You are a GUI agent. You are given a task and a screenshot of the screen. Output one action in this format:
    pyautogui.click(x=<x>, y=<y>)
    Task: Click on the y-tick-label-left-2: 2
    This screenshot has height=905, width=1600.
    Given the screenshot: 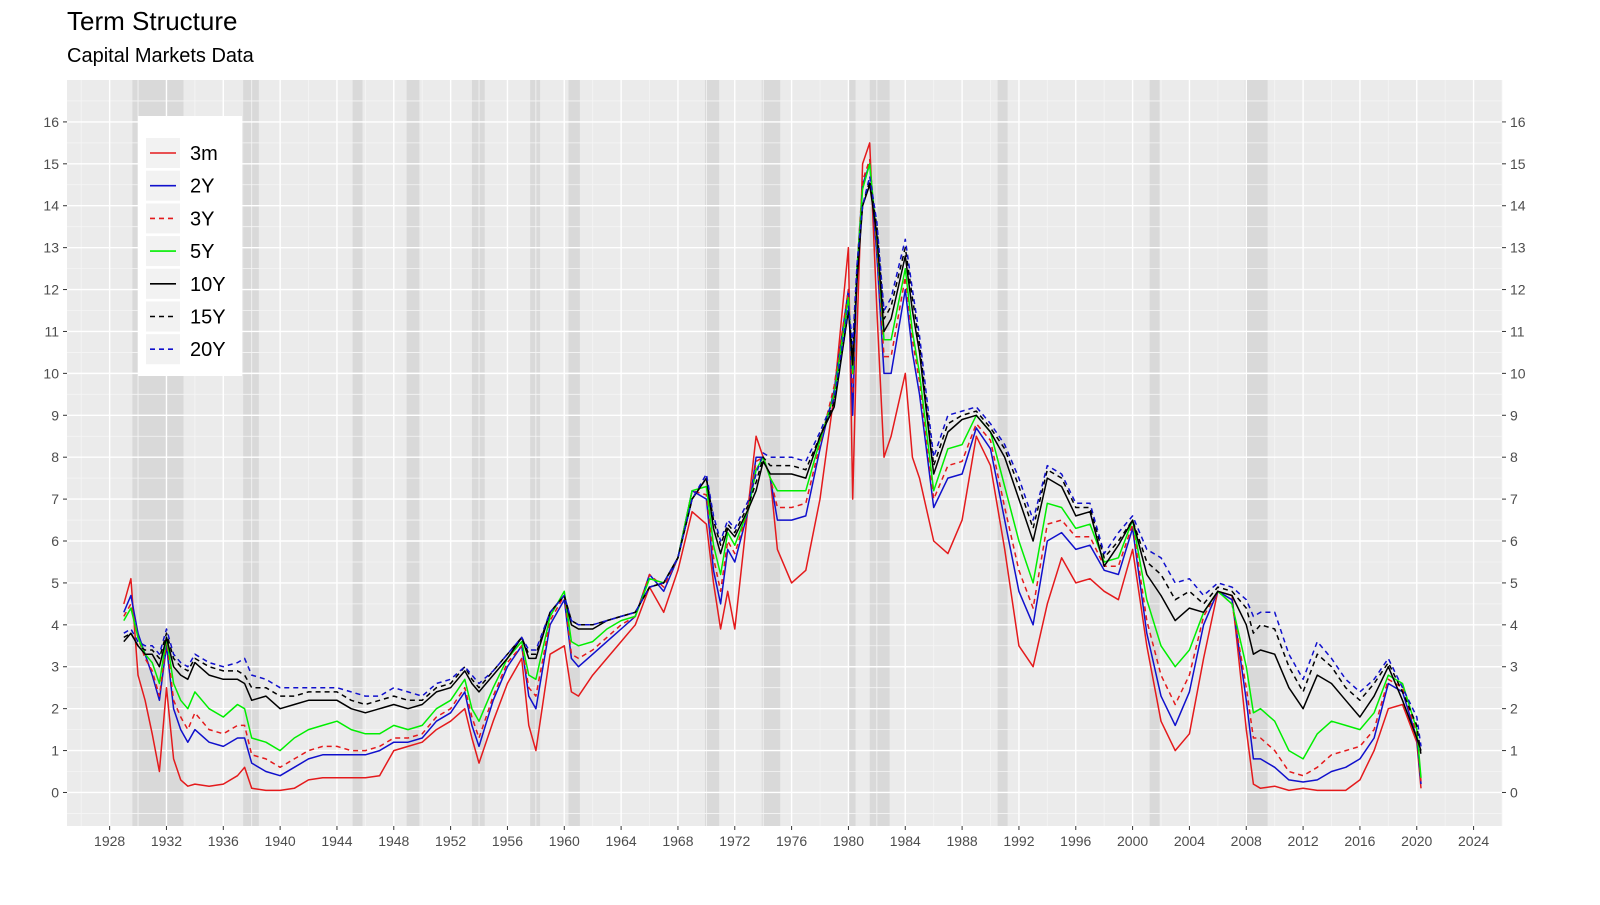 What is the action you would take?
    pyautogui.click(x=55, y=709)
    